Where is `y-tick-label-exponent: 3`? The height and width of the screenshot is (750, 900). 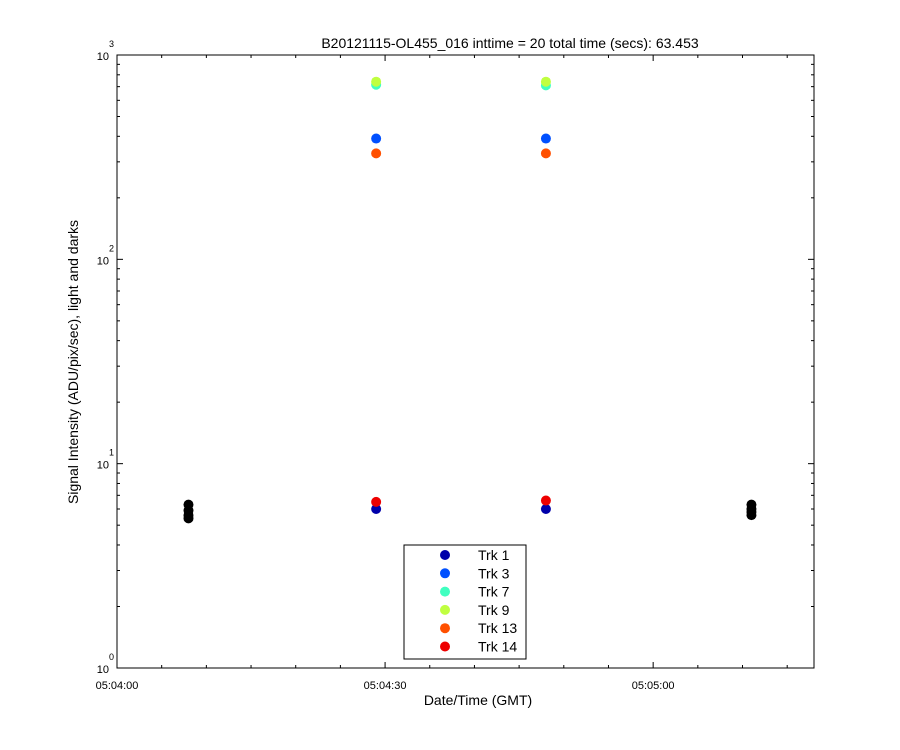
y-tick-label-exponent: 3 is located at coordinates (111, 44).